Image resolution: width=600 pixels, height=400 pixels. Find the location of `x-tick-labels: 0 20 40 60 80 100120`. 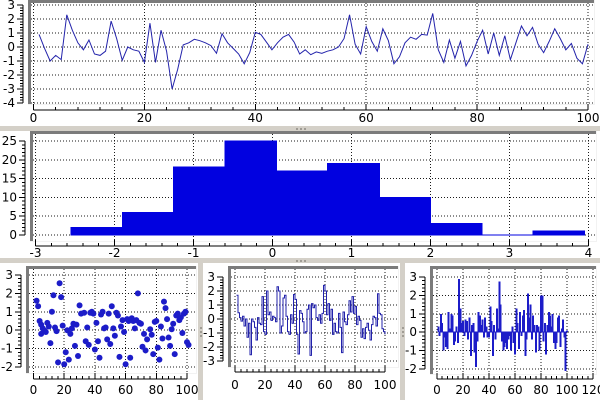

x-tick-labels: 0 20 40 60 80 100120 is located at coordinates (516, 390).